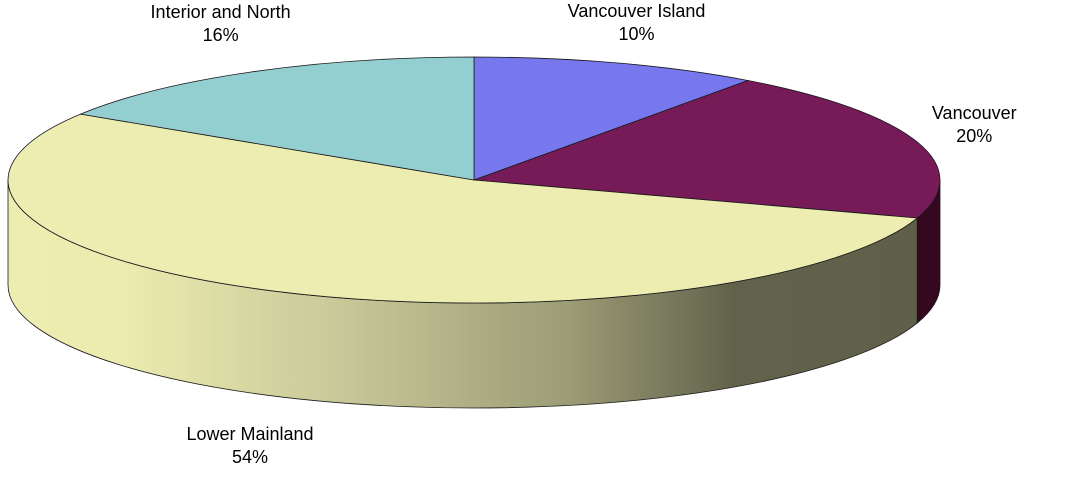  I want to click on data-label-vancouver-island: Vancouver Island 10%, so click(637, 23).